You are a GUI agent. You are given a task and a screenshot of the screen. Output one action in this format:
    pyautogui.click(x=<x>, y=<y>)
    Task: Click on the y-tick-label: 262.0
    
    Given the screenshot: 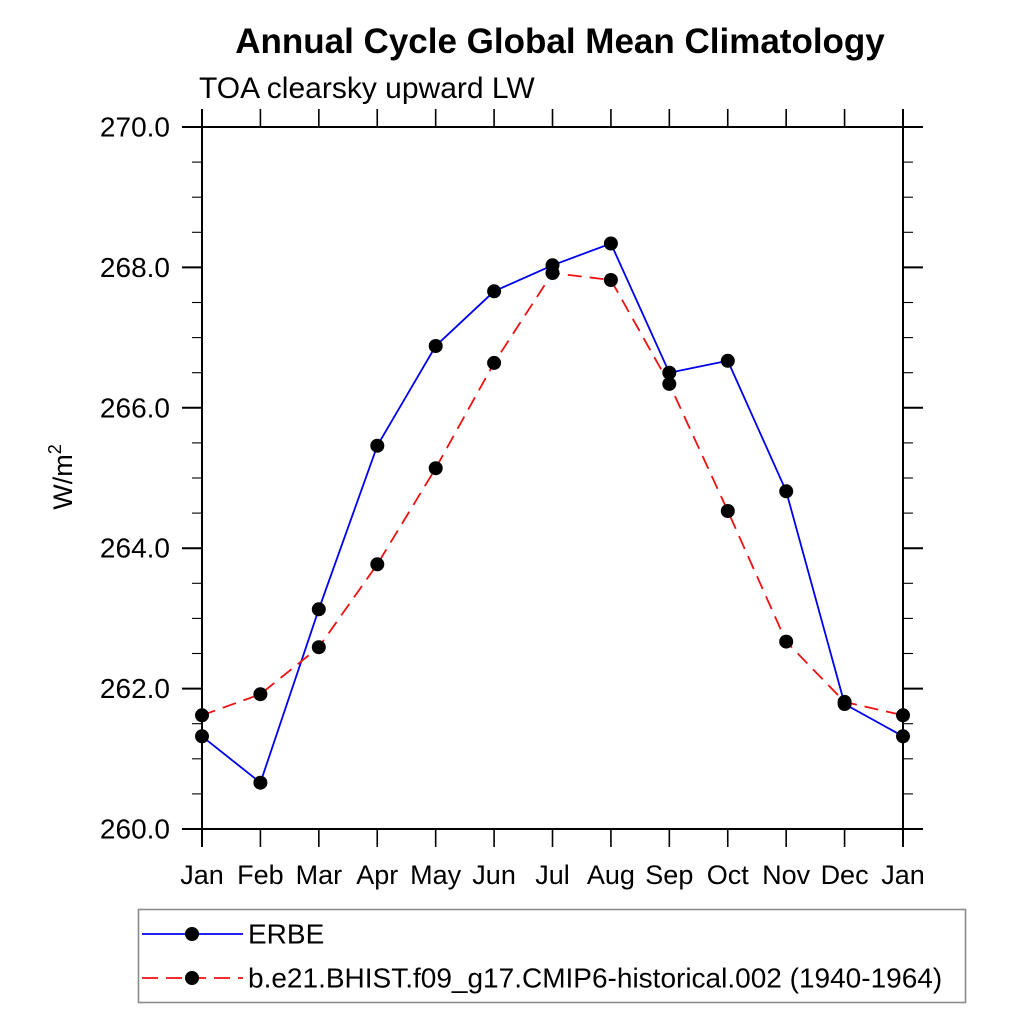 What is the action you would take?
    pyautogui.click(x=135, y=688)
    